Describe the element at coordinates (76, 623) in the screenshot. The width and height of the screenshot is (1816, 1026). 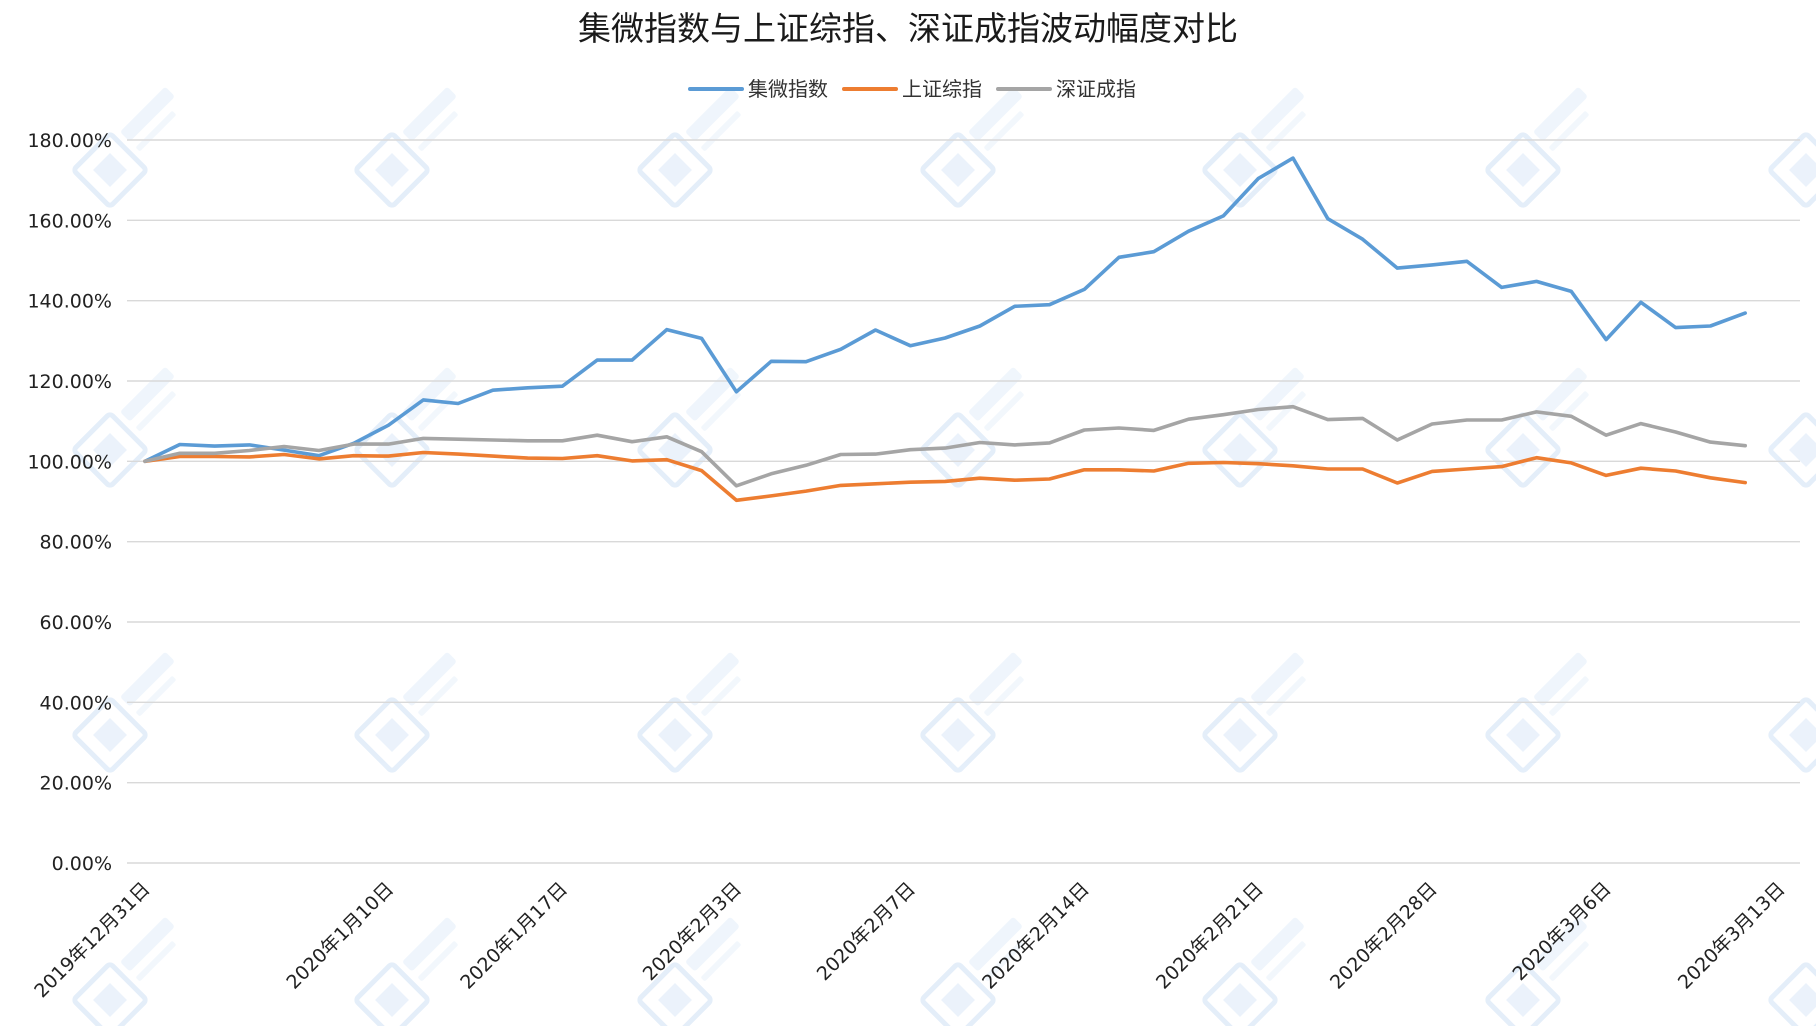
I see `y-tick-label: 60.00%` at that location.